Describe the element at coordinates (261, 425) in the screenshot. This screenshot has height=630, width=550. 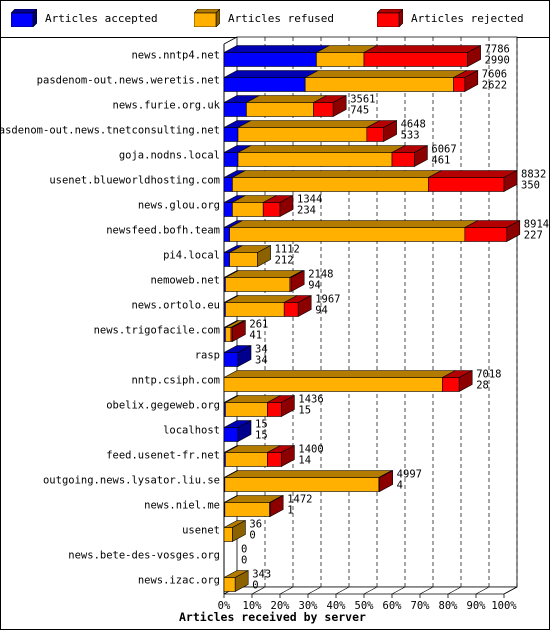
I see `value-label-total: 15` at that location.